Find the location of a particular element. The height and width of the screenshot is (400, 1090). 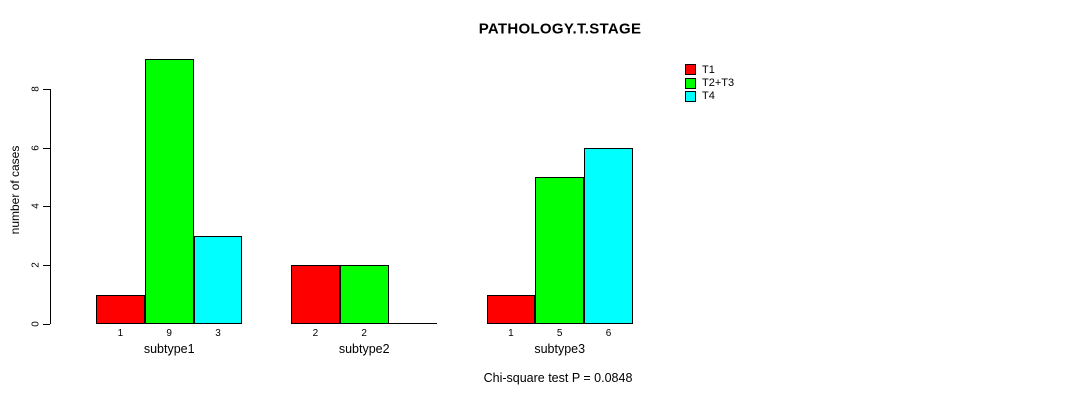

legend-item-label: T1 is located at coordinates (708, 69).